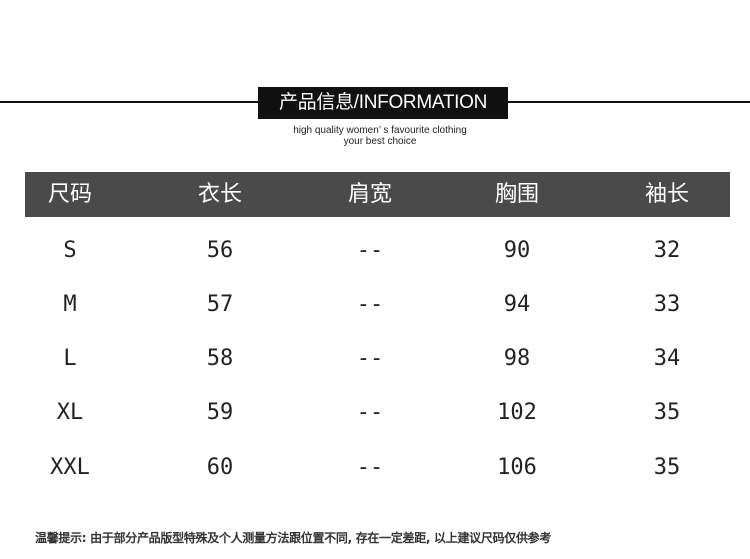 This screenshot has height=559, width=750. Describe the element at coordinates (220, 304) in the screenshot. I see `table-cell: 57` at that location.